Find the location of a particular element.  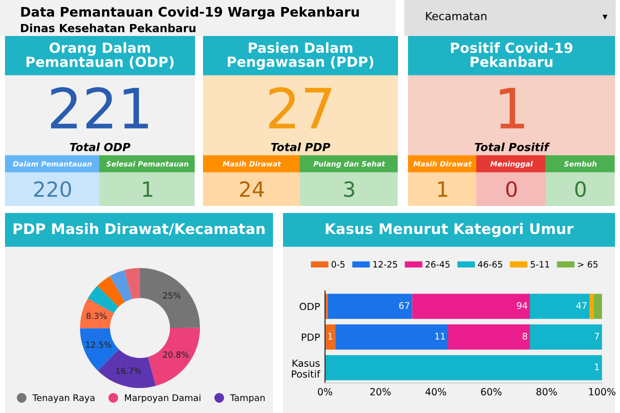

text: Pasien Dalam Pengawasan (PDP) is located at coordinates (301, 56).